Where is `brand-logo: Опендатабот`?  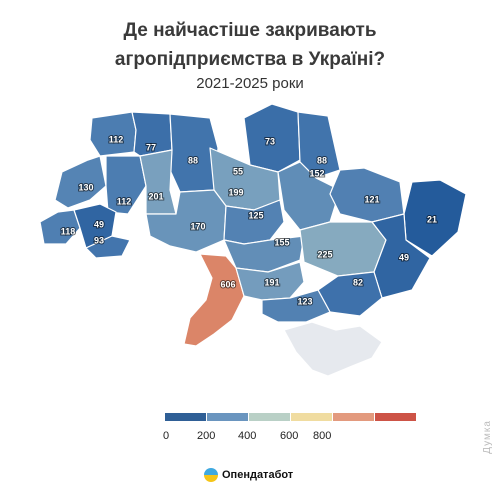 brand-logo: Опендатабот is located at coordinates (248, 475).